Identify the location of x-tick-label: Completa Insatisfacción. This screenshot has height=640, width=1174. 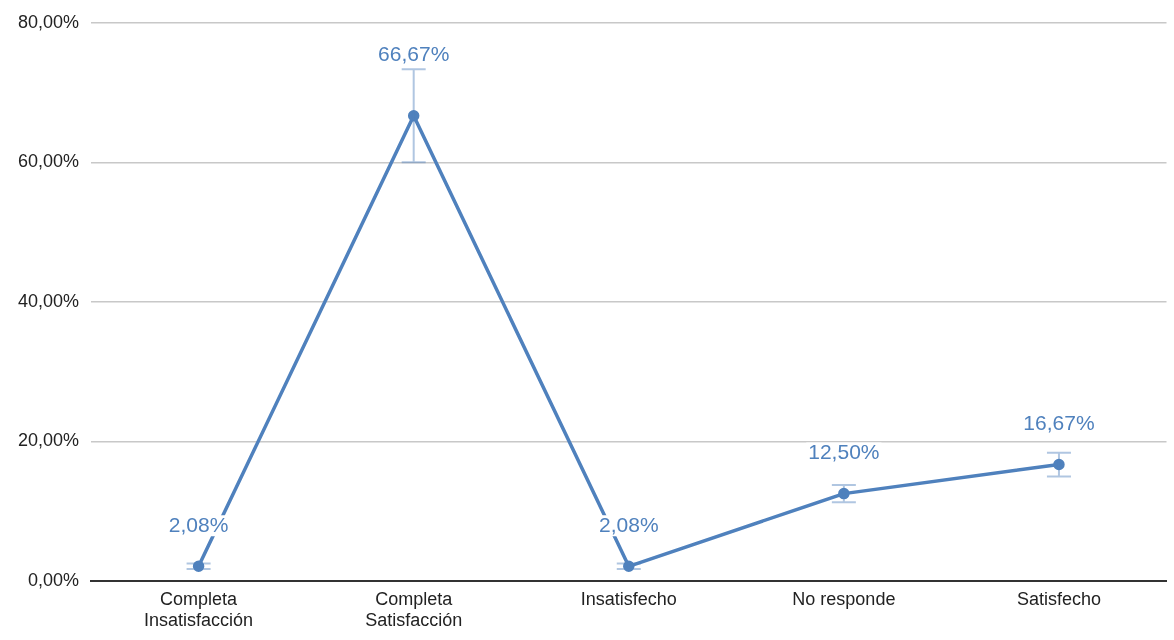
(199, 609).